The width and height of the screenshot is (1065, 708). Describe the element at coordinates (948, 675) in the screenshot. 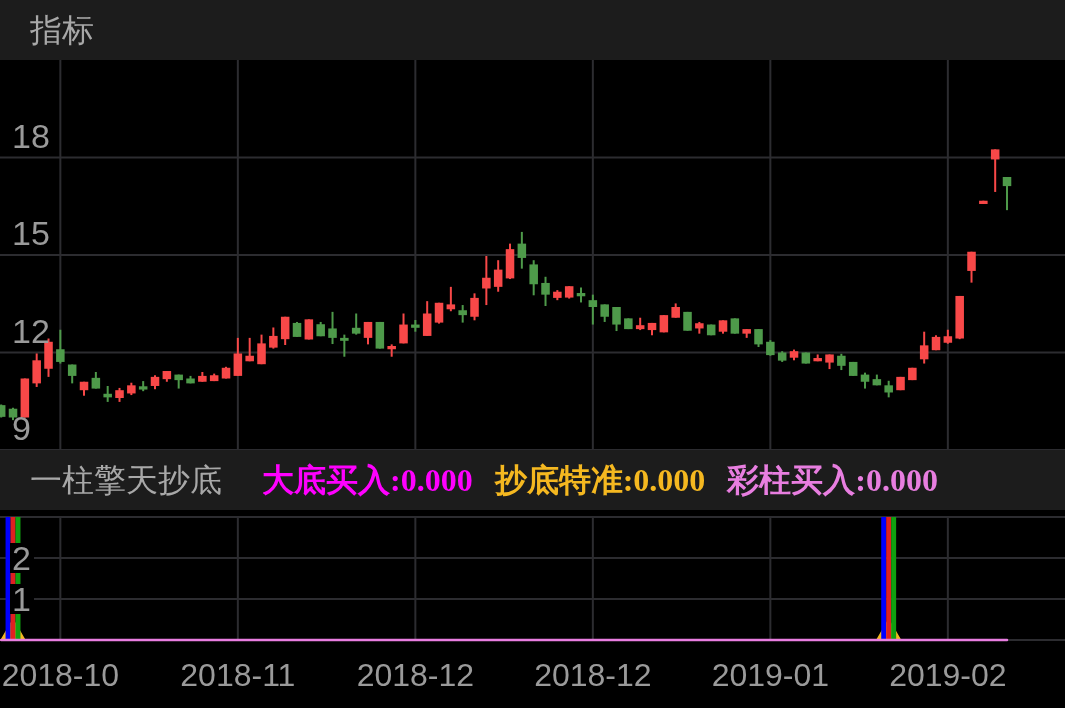

I see `x-tick-label: 2019-02` at that location.